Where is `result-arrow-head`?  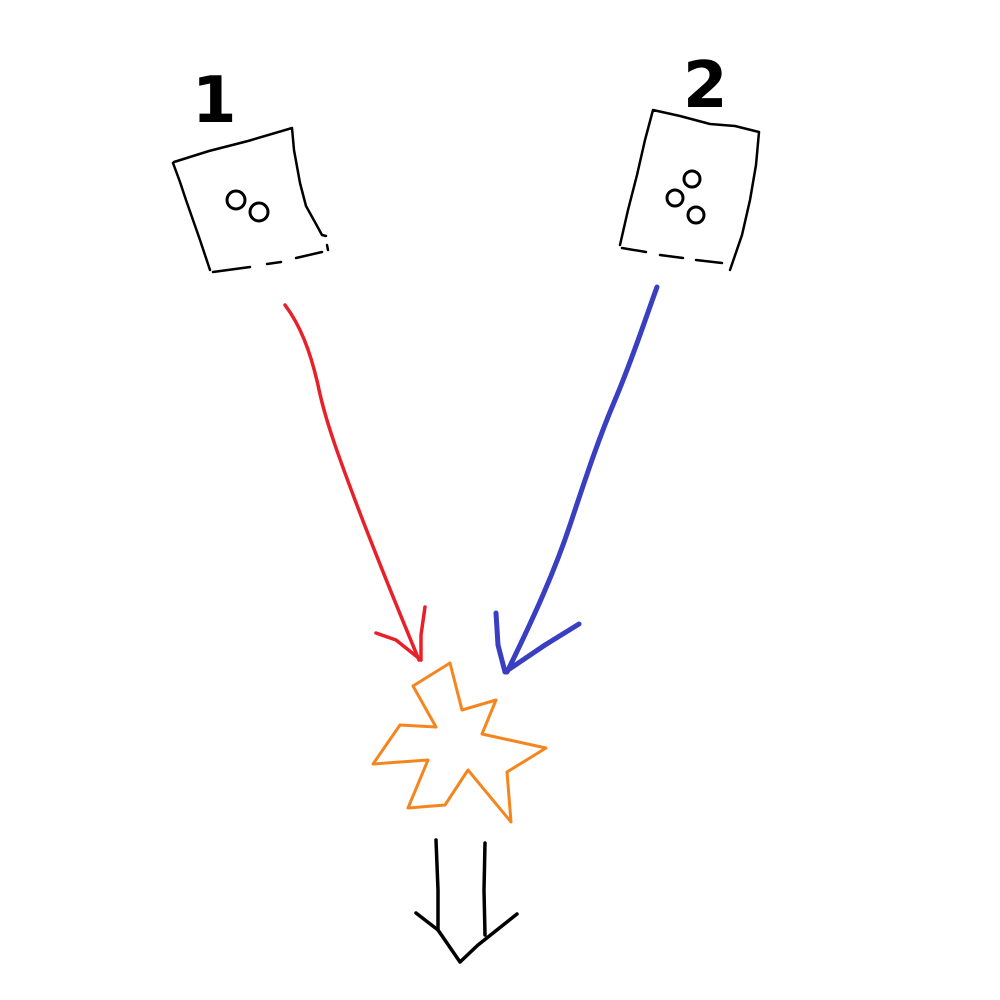
result-arrow-head is located at coordinates (466, 937).